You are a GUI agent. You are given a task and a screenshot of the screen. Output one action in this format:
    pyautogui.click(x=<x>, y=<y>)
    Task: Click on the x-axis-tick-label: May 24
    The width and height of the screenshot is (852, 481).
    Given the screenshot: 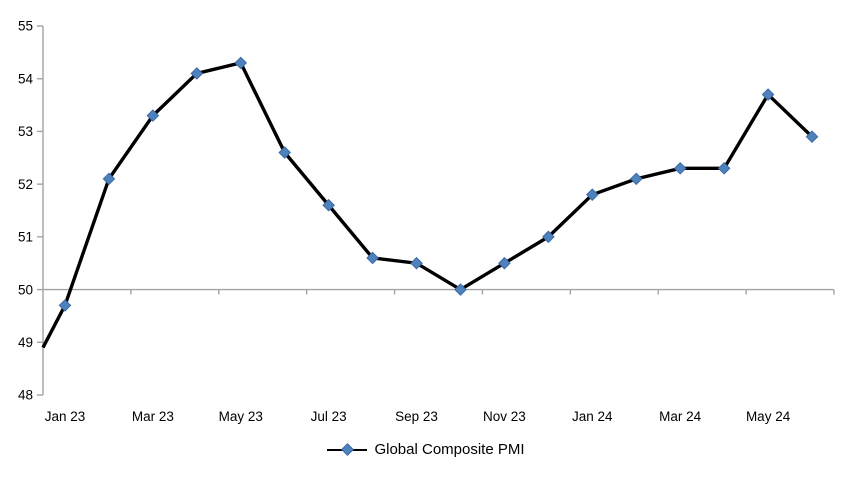 What is the action you would take?
    pyautogui.click(x=768, y=416)
    